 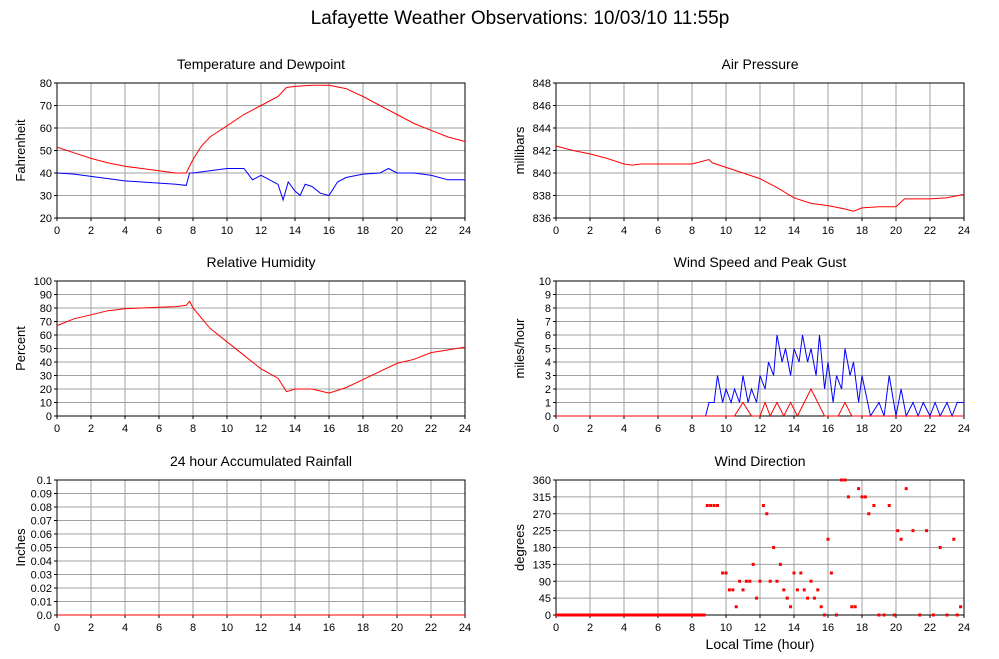 I want to click on y-tick-label: 10, so click(x=46, y=404).